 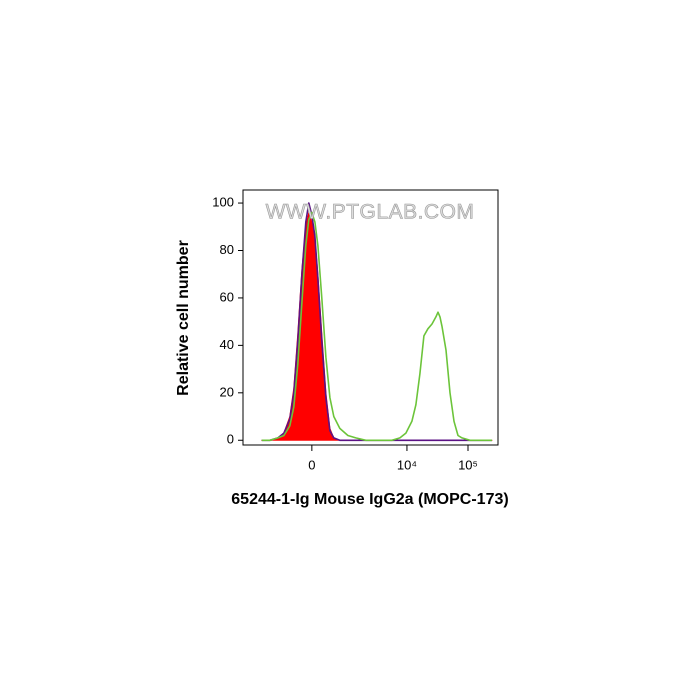 What do you see at coordinates (227, 296) in the screenshot?
I see `y-tick-label: 60` at bounding box center [227, 296].